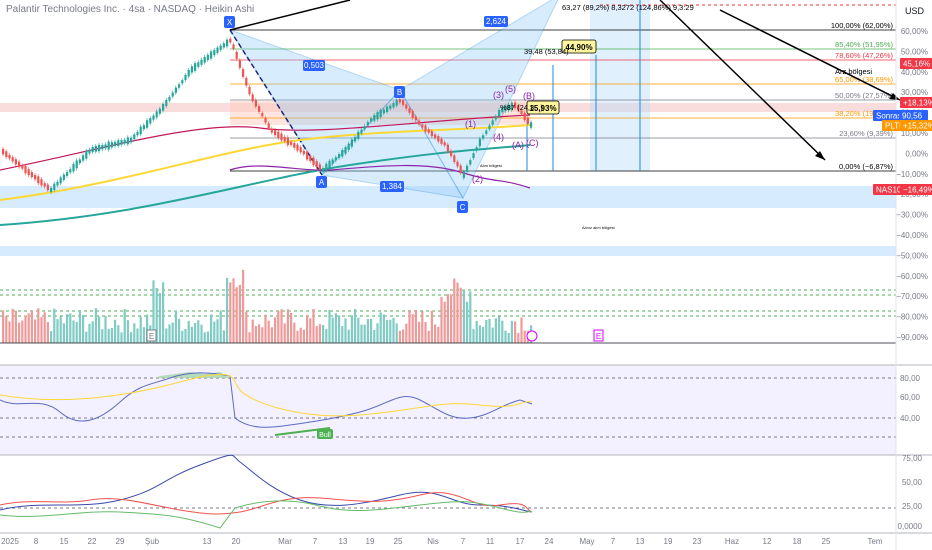 The image size is (932, 550). I want to click on demand-zone-label: Alım bölgesi, so click(491, 165).